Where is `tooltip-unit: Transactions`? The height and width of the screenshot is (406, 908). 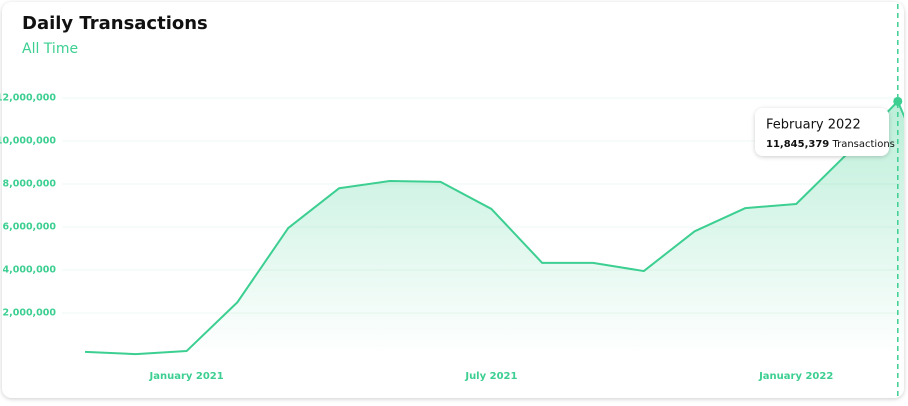 tooltip-unit: Transactions is located at coordinates (862, 144).